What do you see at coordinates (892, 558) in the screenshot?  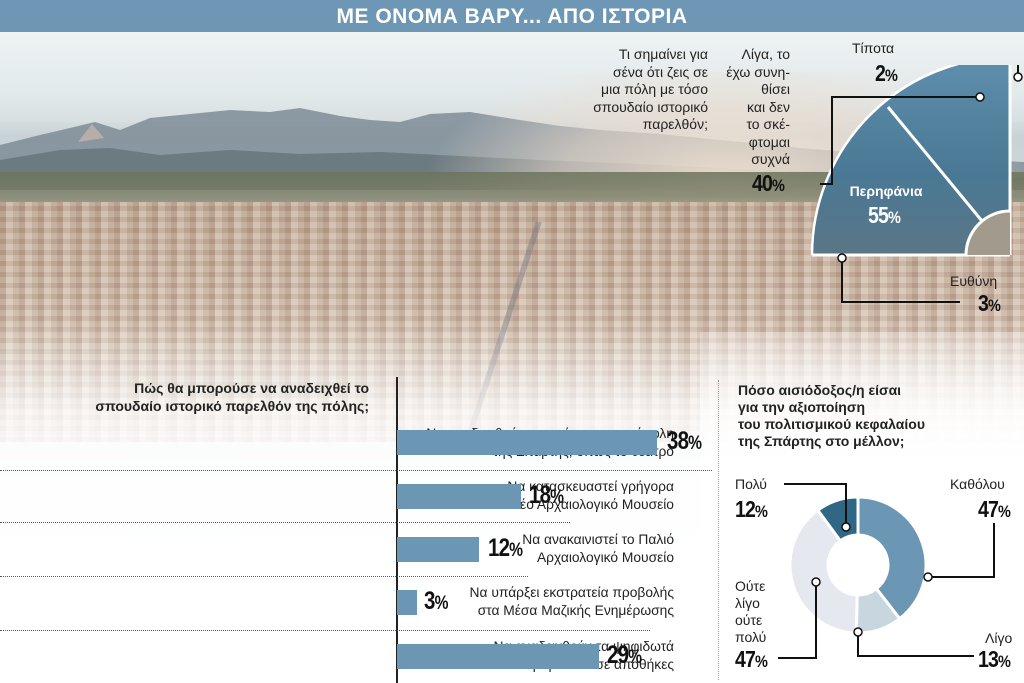 I see `donut-slice-not-at-all` at bounding box center [892, 558].